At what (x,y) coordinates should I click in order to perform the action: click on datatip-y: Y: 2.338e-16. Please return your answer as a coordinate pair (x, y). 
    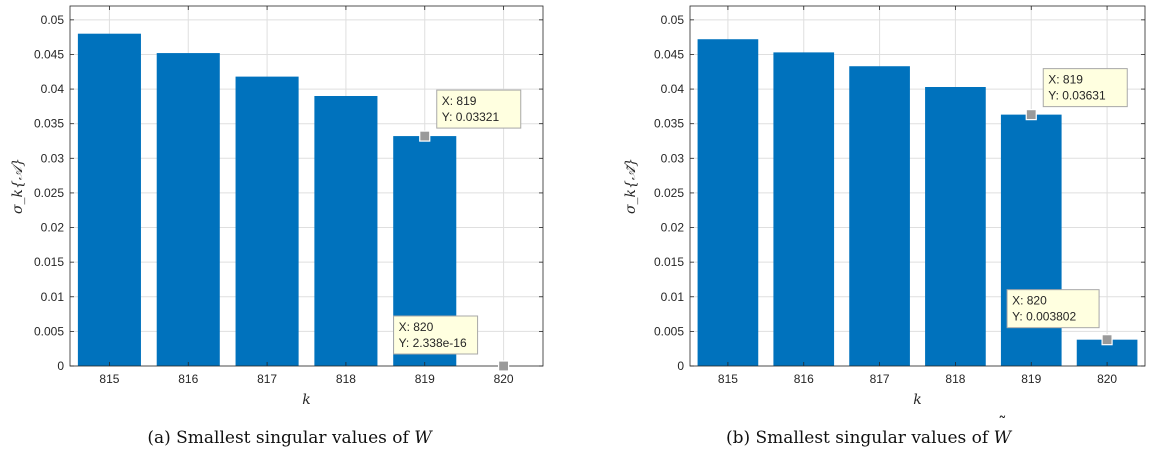
    Looking at the image, I should click on (433, 343).